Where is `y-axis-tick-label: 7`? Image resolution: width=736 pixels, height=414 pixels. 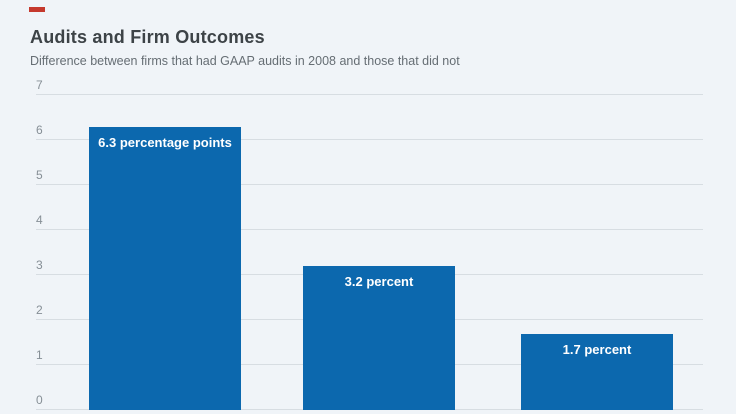
y-axis-tick-label: 7 is located at coordinates (39, 85).